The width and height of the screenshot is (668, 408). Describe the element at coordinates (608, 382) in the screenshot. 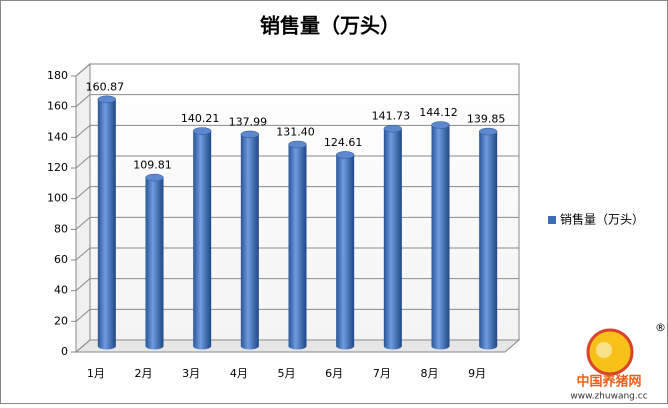

I see `watermark-name: 中国养猪网` at that location.